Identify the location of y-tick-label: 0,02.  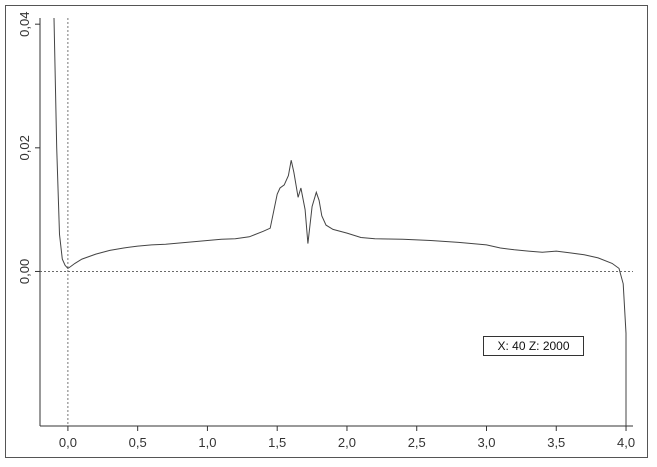
(24, 147).